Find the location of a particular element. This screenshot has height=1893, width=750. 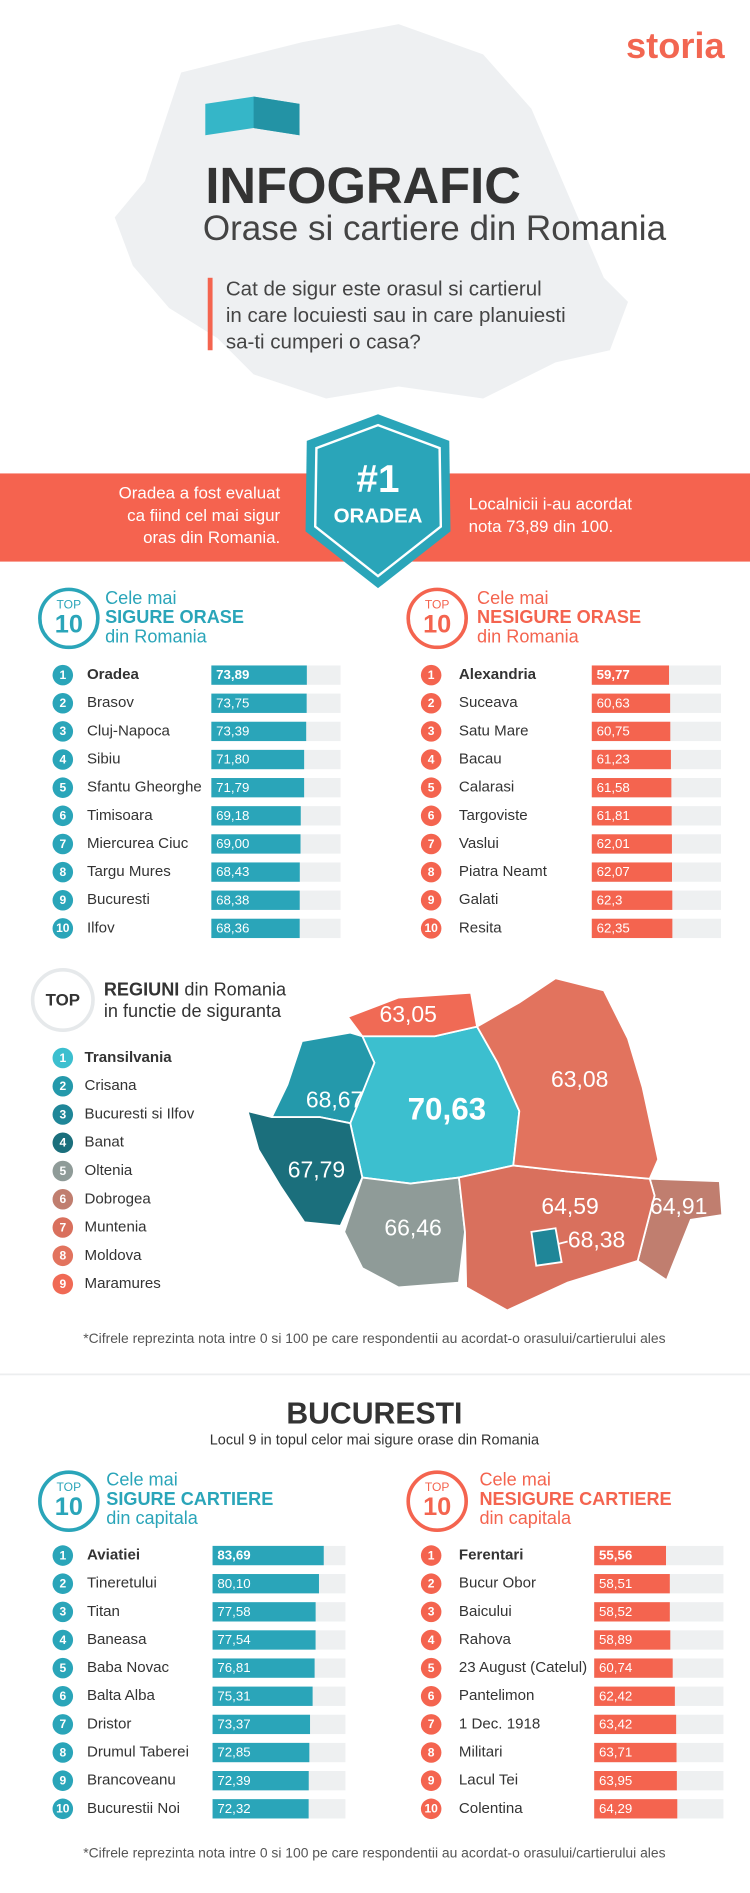

region-name: Muntenia is located at coordinates (116, 1227).